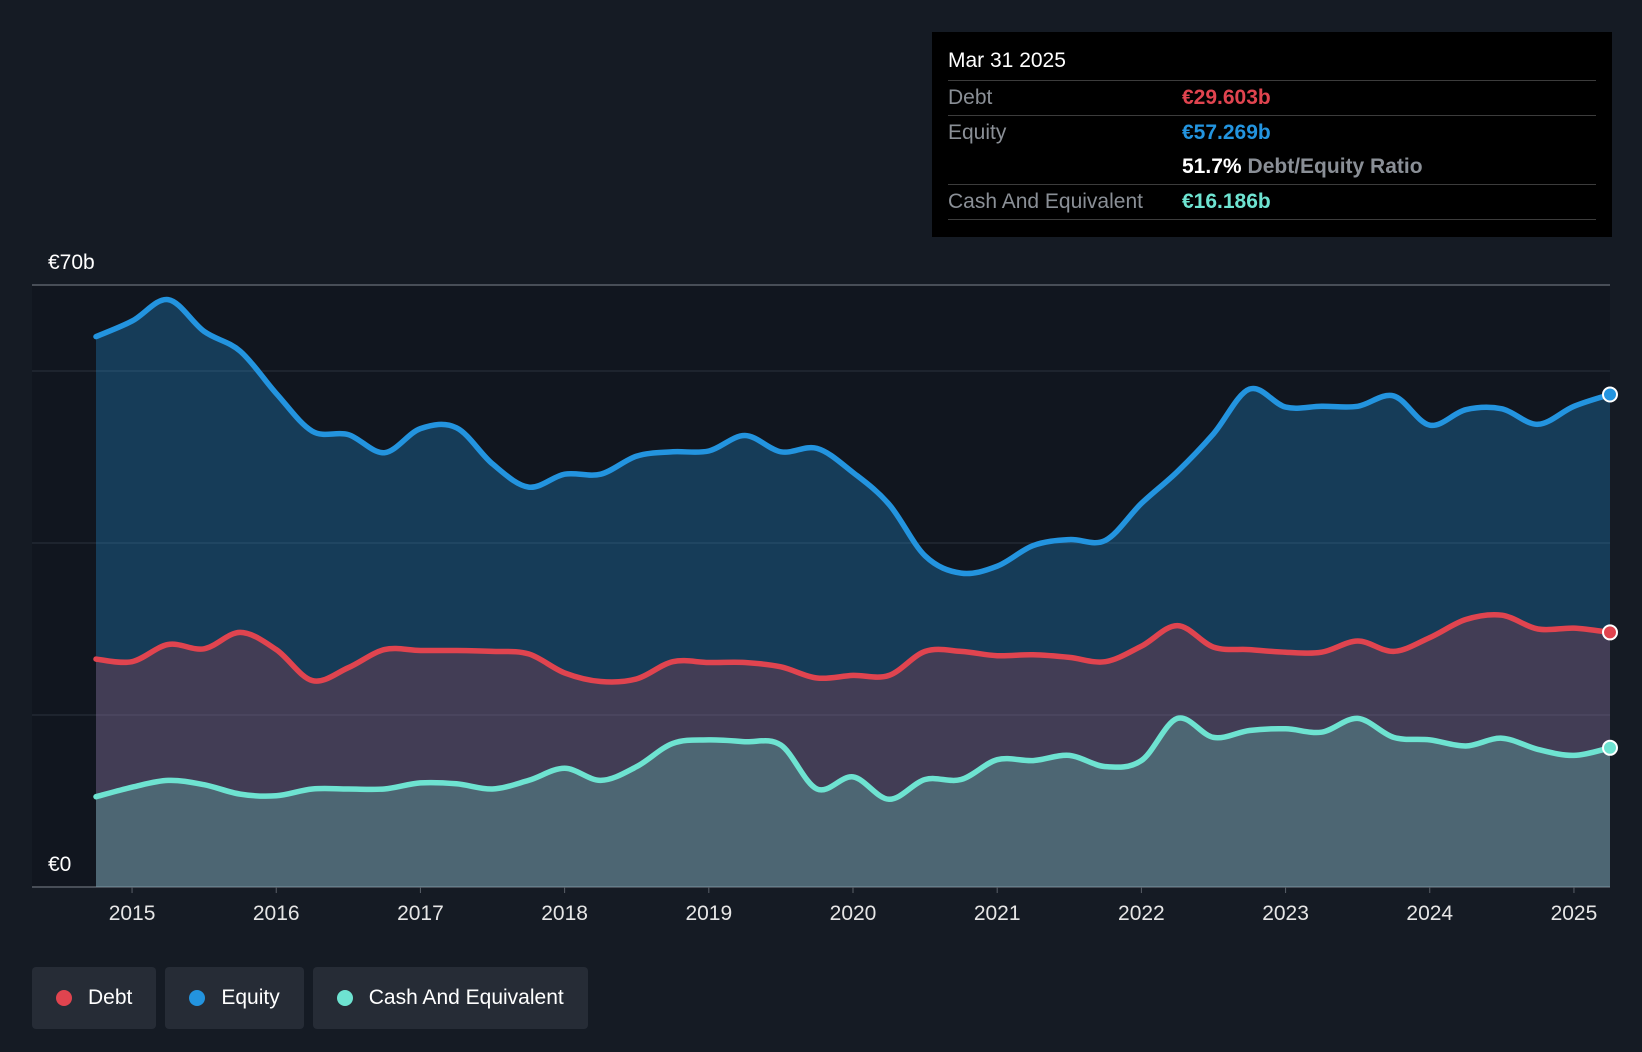 This screenshot has height=1052, width=1642. What do you see at coordinates (110, 997) in the screenshot?
I see `legend-label-debt: Debt` at bounding box center [110, 997].